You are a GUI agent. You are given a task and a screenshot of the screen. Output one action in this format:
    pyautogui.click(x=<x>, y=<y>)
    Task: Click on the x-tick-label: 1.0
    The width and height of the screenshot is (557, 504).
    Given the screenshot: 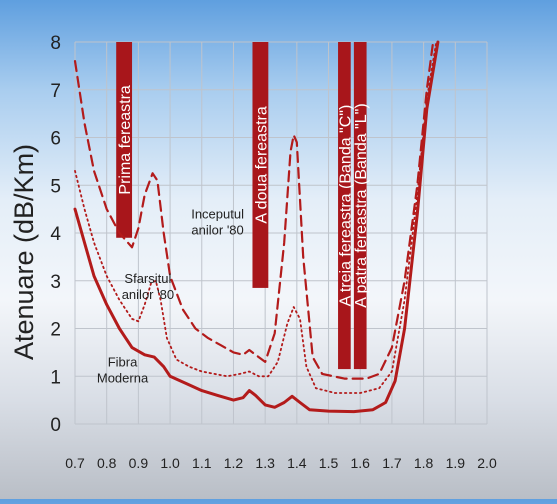 What is the action you would take?
    pyautogui.click(x=170, y=463)
    